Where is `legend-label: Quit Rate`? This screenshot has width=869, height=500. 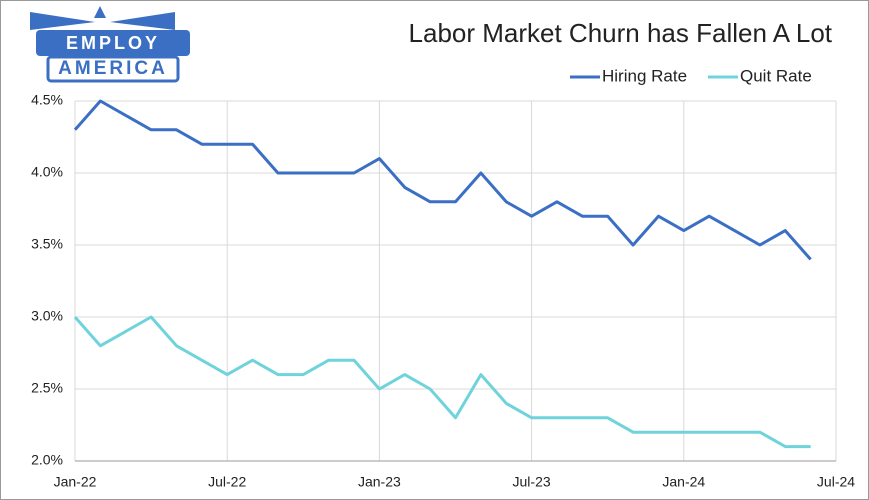 legend-label: Quit Rate is located at coordinates (776, 75).